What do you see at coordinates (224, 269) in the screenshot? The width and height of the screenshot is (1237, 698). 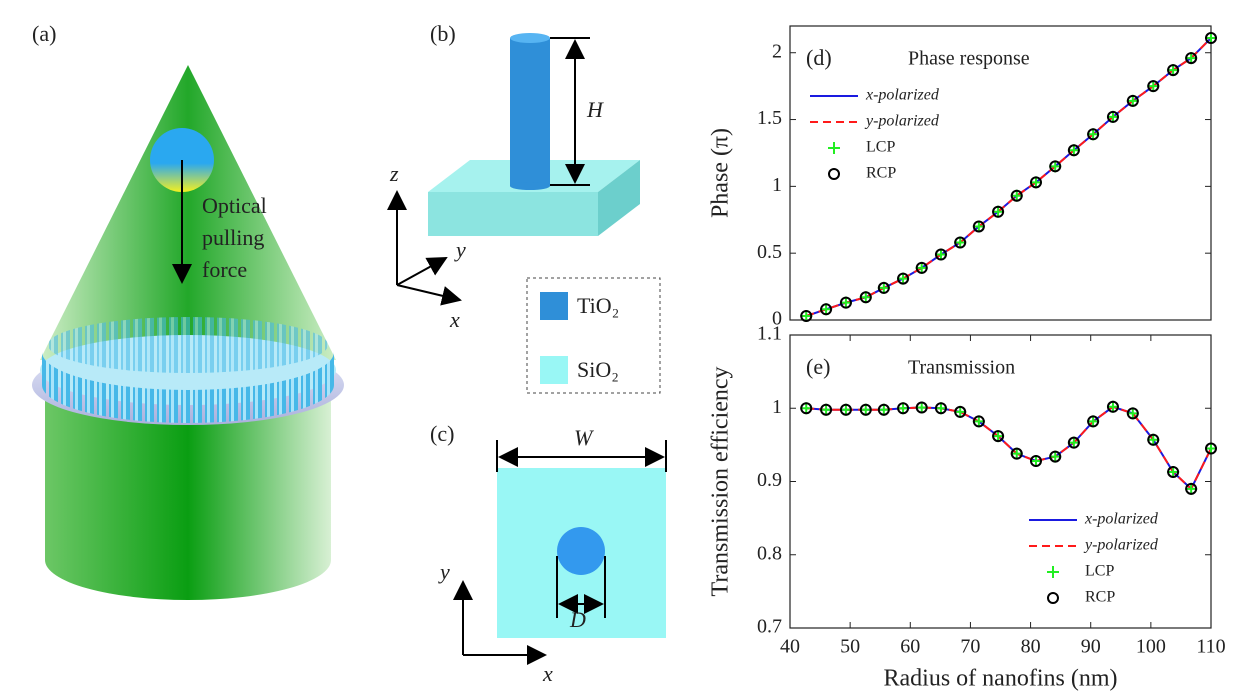 I see `force-text: force` at bounding box center [224, 269].